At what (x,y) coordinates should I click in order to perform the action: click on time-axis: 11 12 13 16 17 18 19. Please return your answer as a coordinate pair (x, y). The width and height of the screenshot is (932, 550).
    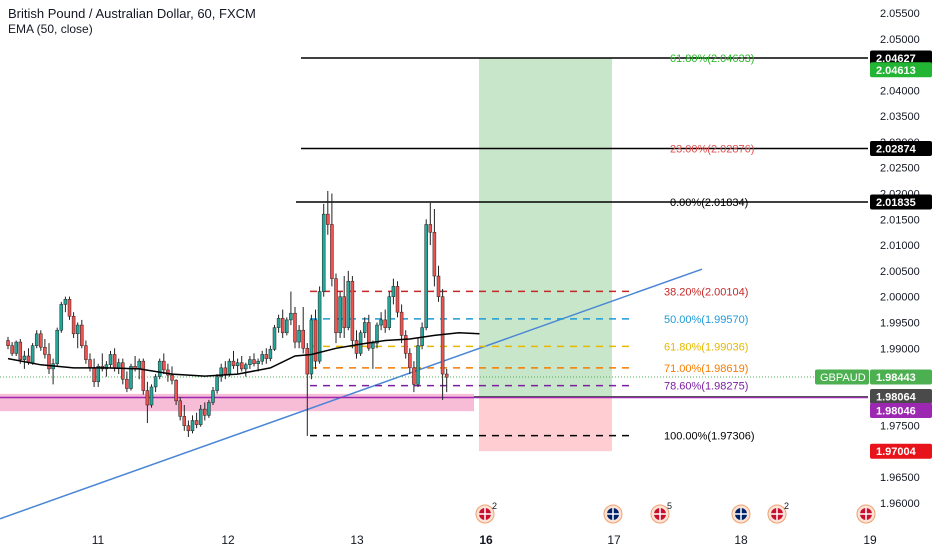
    Looking at the image, I should click on (484, 540).